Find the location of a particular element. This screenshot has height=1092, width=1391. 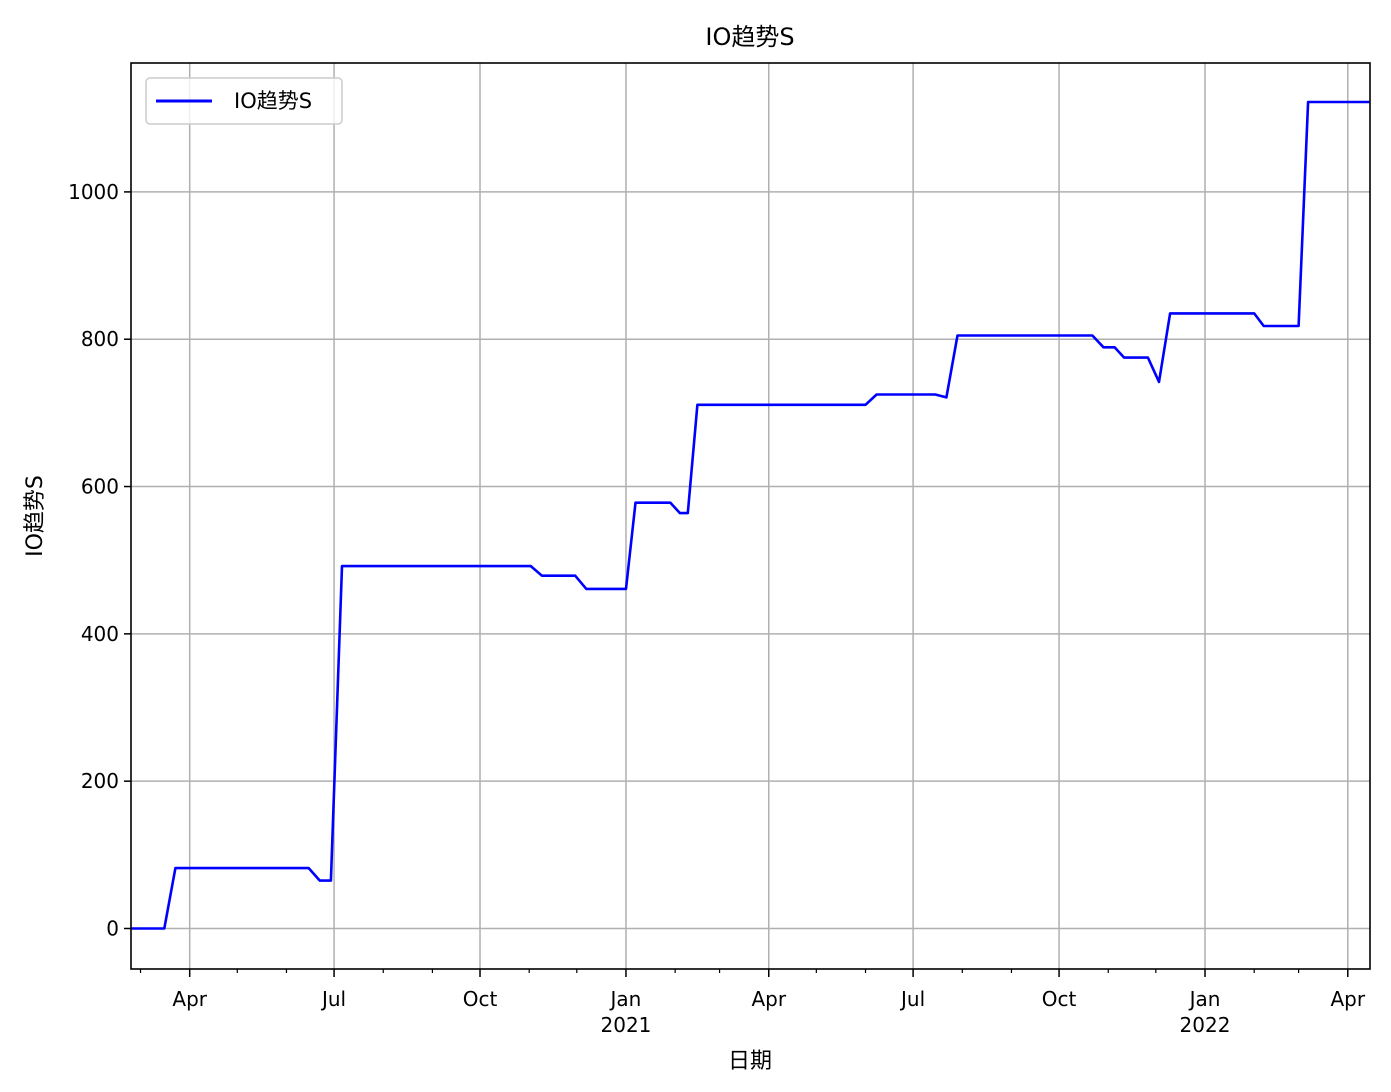

y-tick-label: 800 is located at coordinates (100, 339).